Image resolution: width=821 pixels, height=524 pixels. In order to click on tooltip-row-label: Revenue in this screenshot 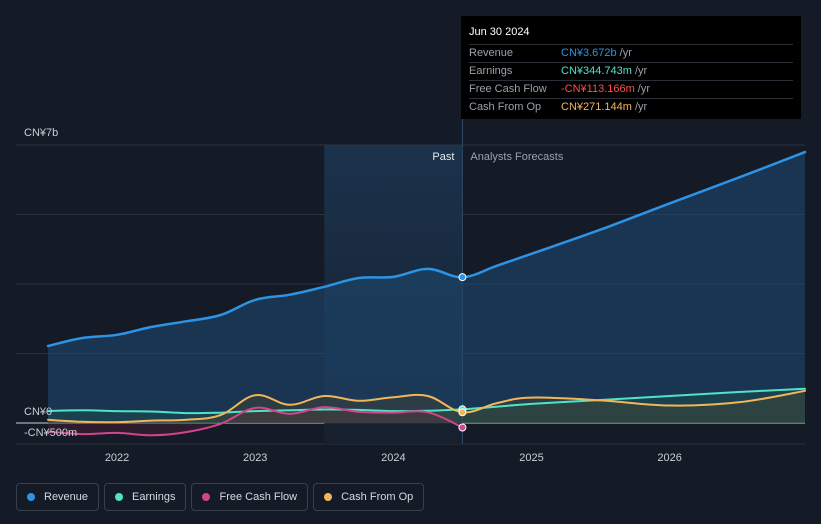, I will do `click(491, 53)`.